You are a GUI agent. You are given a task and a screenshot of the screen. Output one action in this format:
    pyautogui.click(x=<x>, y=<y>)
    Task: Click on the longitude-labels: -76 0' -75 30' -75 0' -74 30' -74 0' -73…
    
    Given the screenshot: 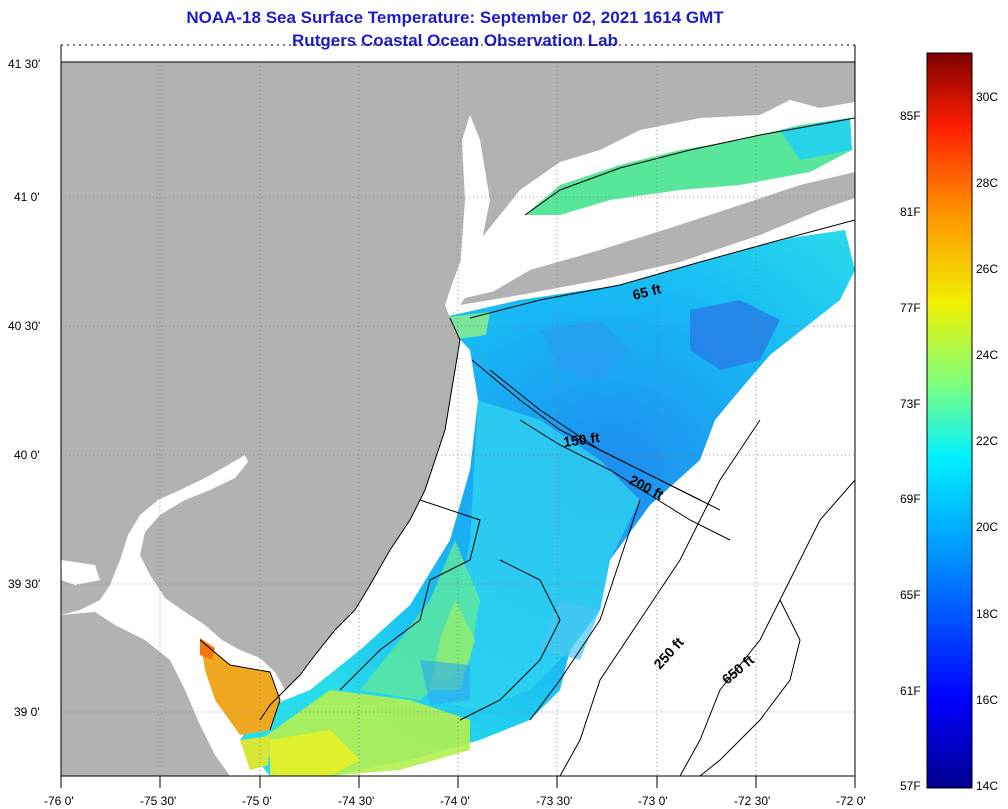 What is the action you would take?
    pyautogui.click(x=455, y=801)
    